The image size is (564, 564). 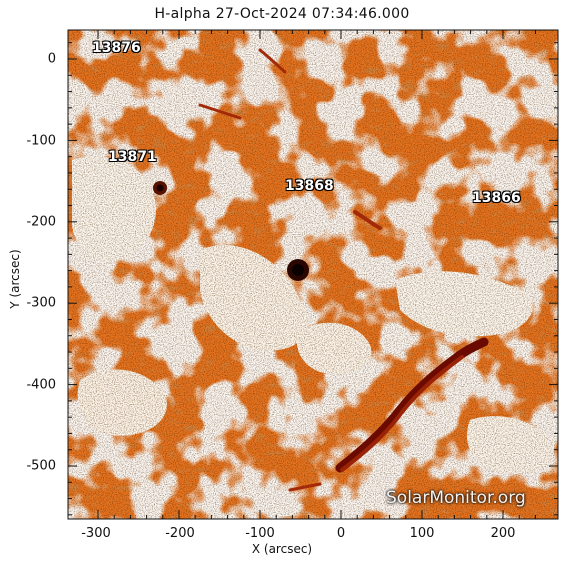 I want to click on y-tick-label: -500, so click(x=41, y=466).